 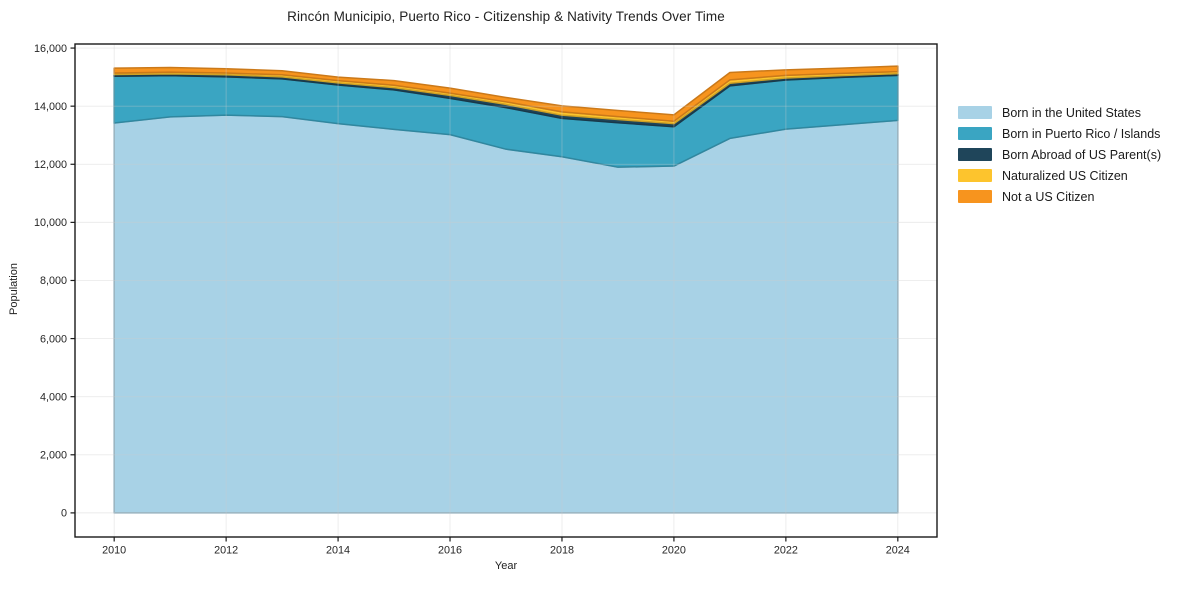 What do you see at coordinates (975, 112) in the screenshot?
I see `legend-swatch-born-us` at bounding box center [975, 112].